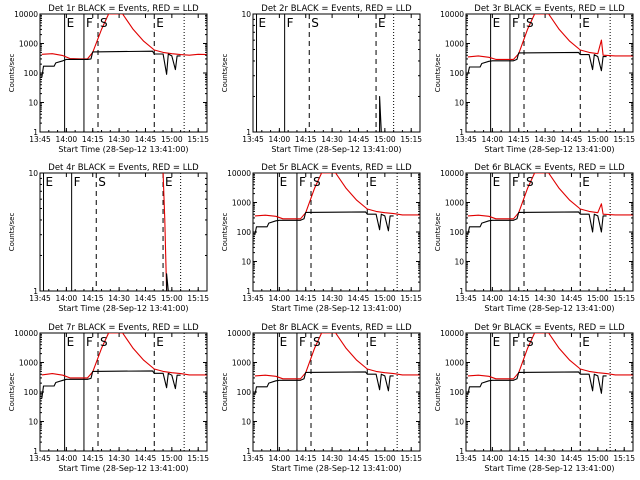 Image resolution: width=640 pixels, height=480 pixels. Describe the element at coordinates (336, 9) in the screenshot. I see `chart-title: Det 2r BLACK = Events, RED = LLD` at that location.